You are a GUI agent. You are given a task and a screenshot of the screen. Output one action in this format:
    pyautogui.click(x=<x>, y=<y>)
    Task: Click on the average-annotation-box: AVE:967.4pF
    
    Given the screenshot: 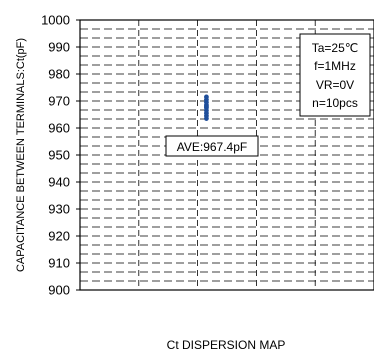 What is the action you would take?
    pyautogui.click(x=212, y=146)
    